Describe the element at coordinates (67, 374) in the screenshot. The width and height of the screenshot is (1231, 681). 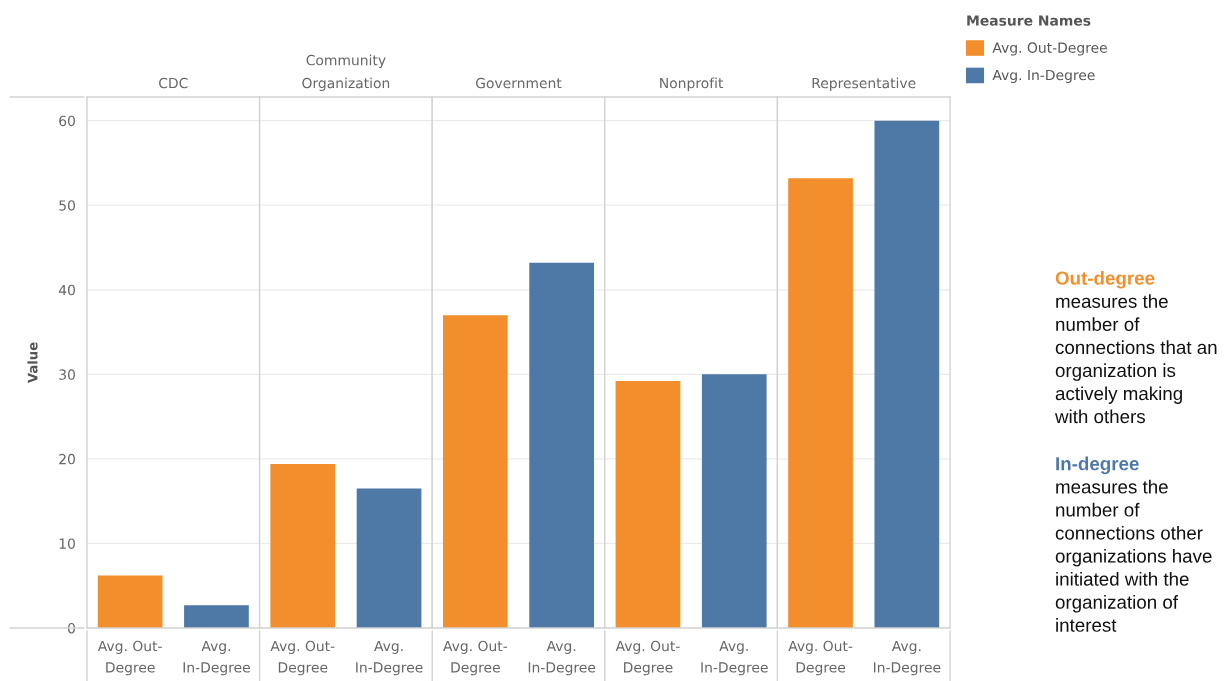
I see `y-tick-label: 30` at that location.